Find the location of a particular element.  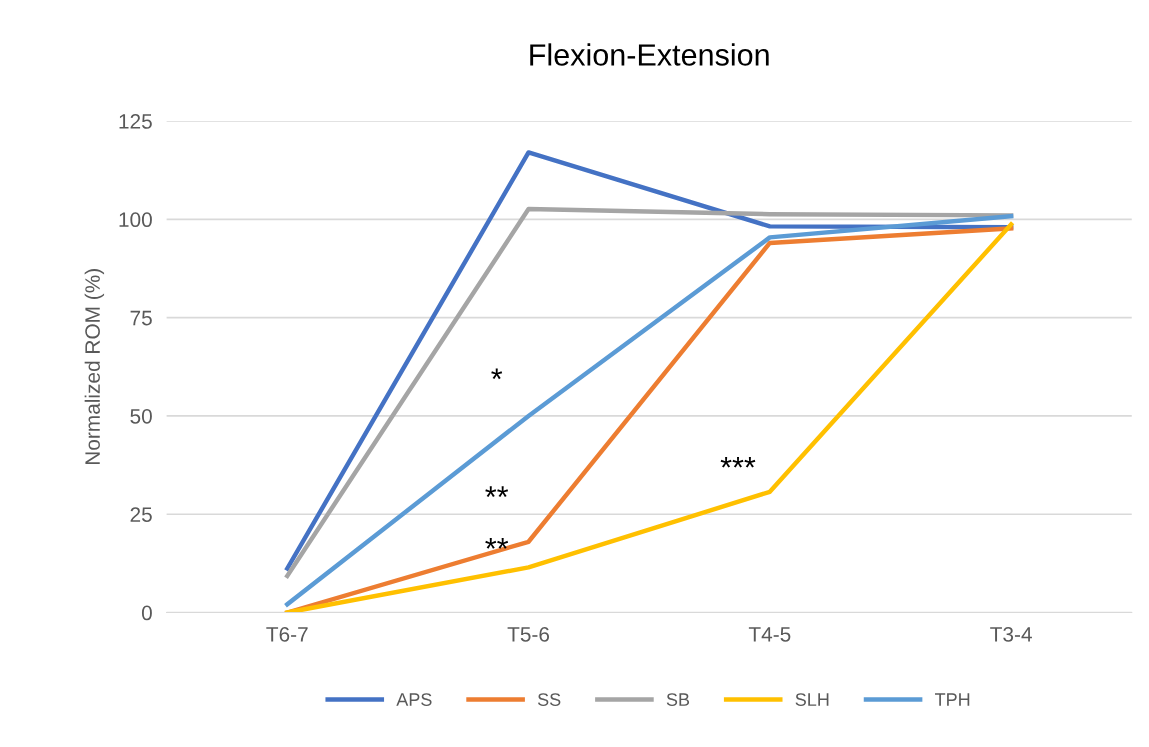

legend-label: SS is located at coordinates (549, 699).